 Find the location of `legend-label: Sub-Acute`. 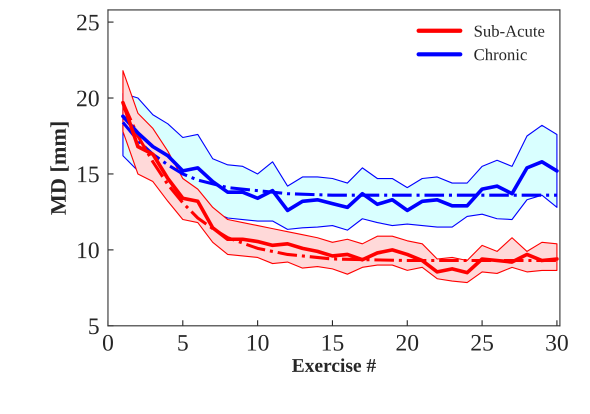

legend-label: Sub-Acute is located at coordinates (509, 31).